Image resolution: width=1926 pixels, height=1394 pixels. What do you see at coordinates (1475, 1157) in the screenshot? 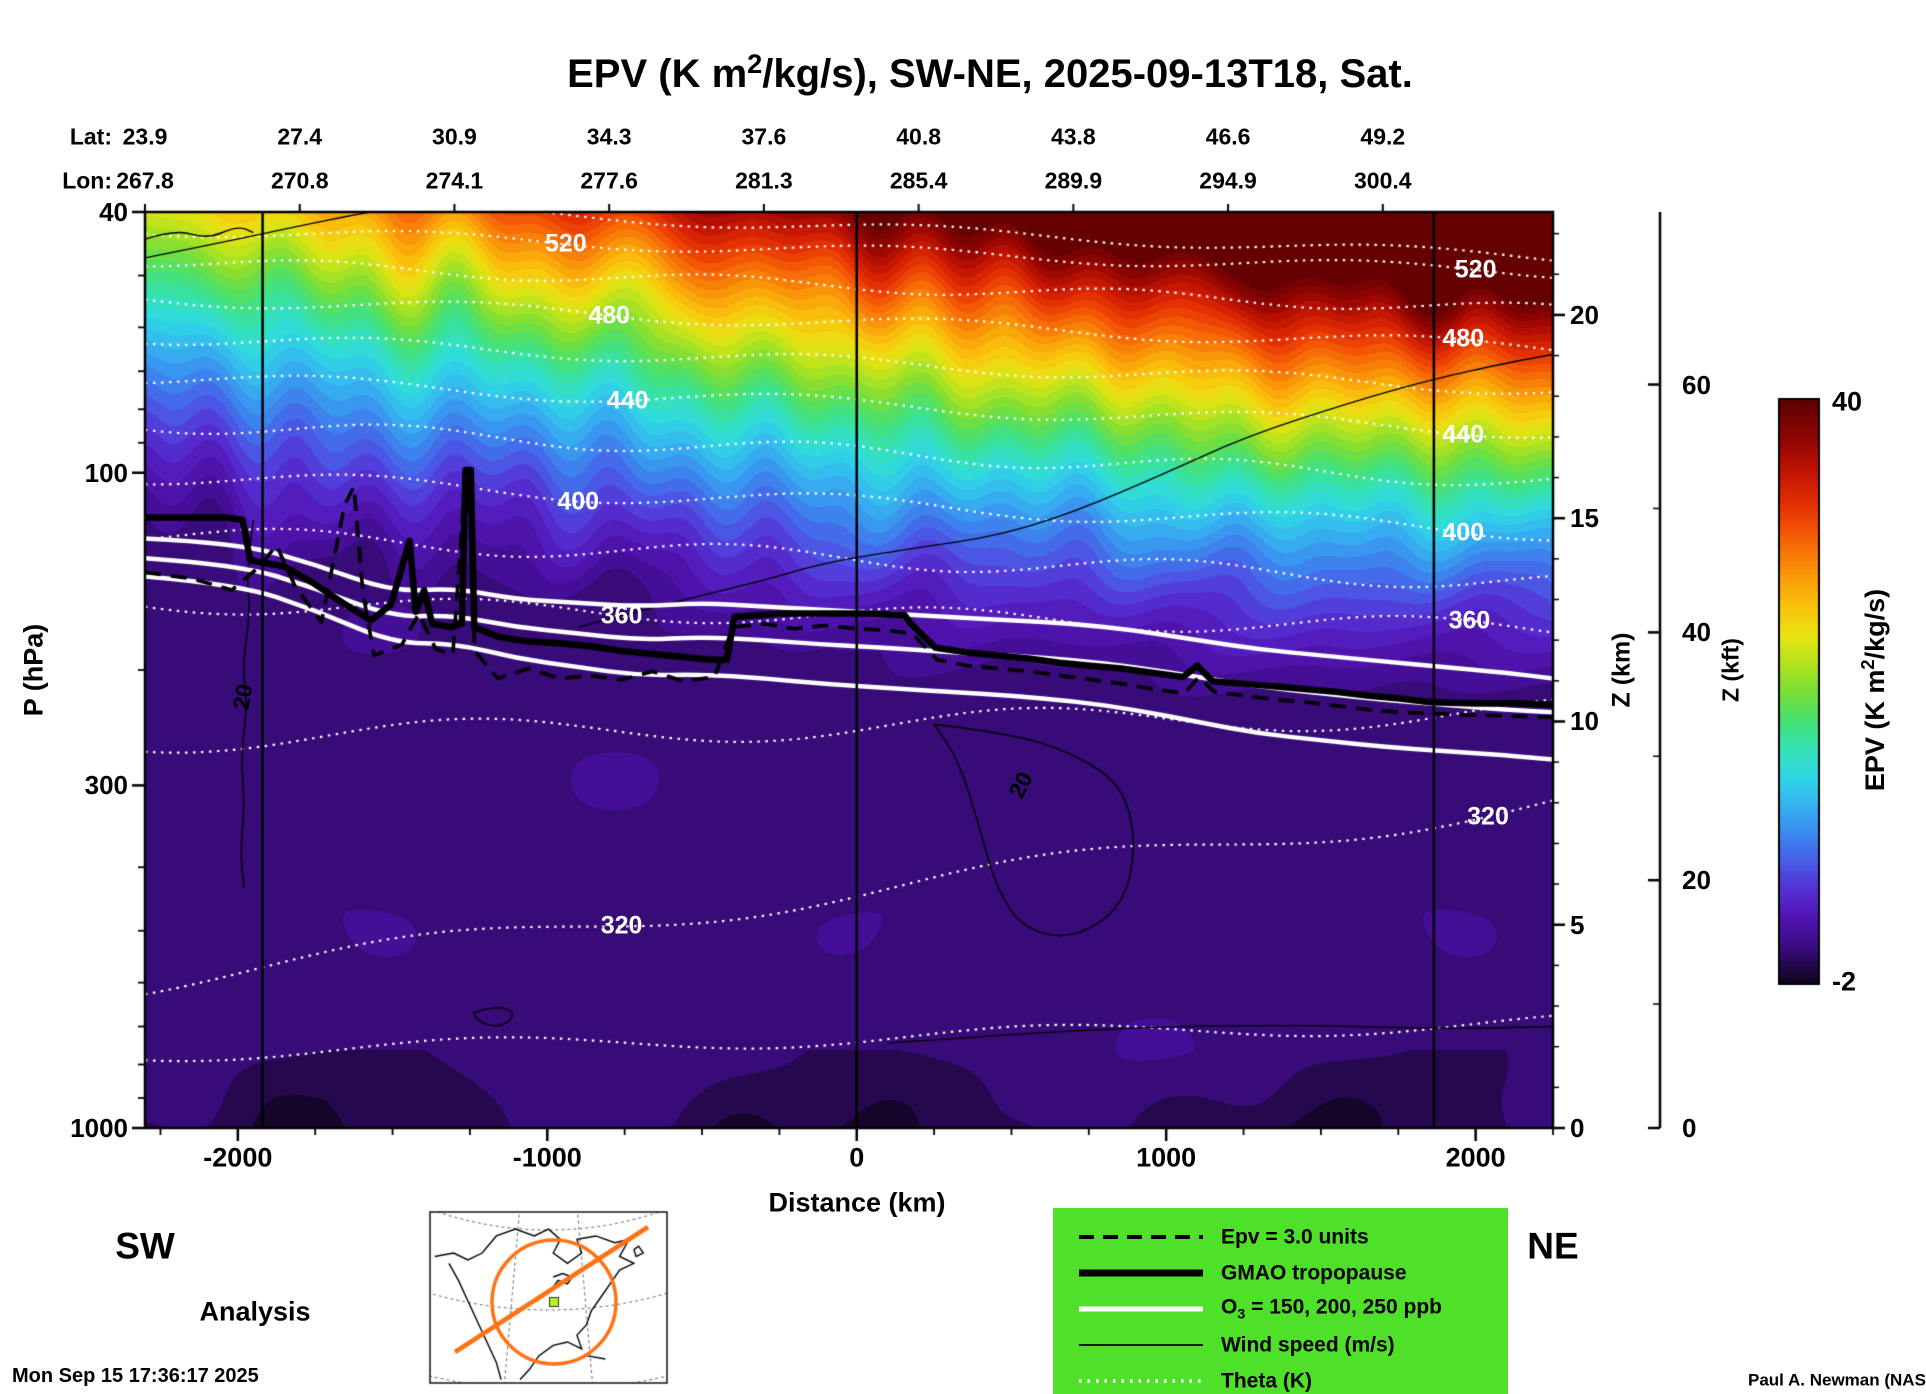
I see `distance-tick-label: 2000` at bounding box center [1475, 1157].